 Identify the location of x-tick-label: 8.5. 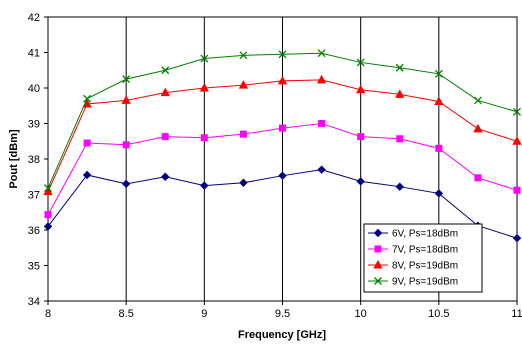
(126, 314).